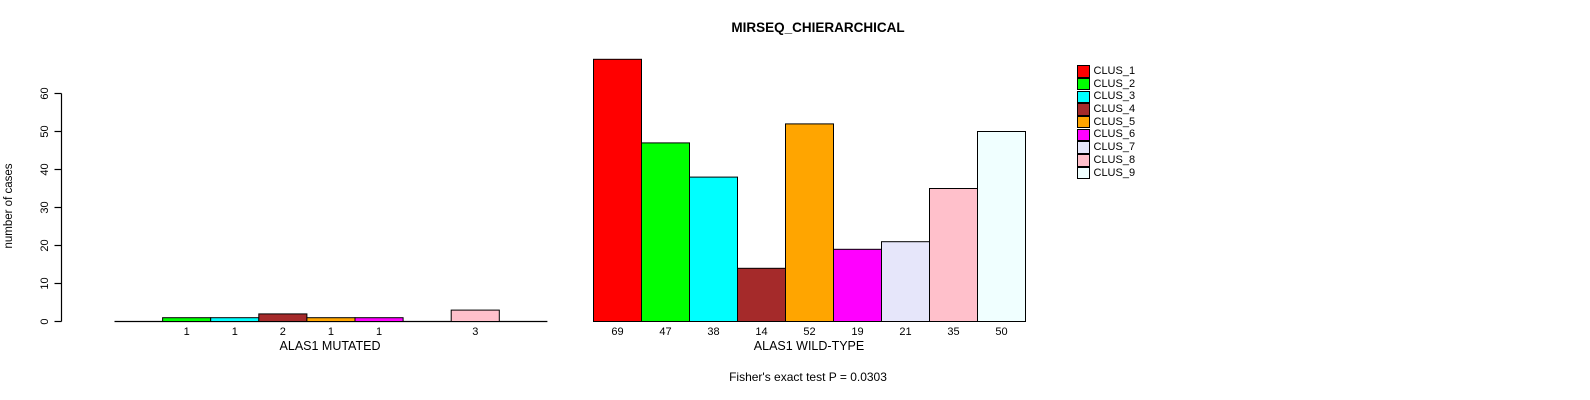 The image size is (1590, 400). I want to click on bar-value-label: 47, so click(665, 332).